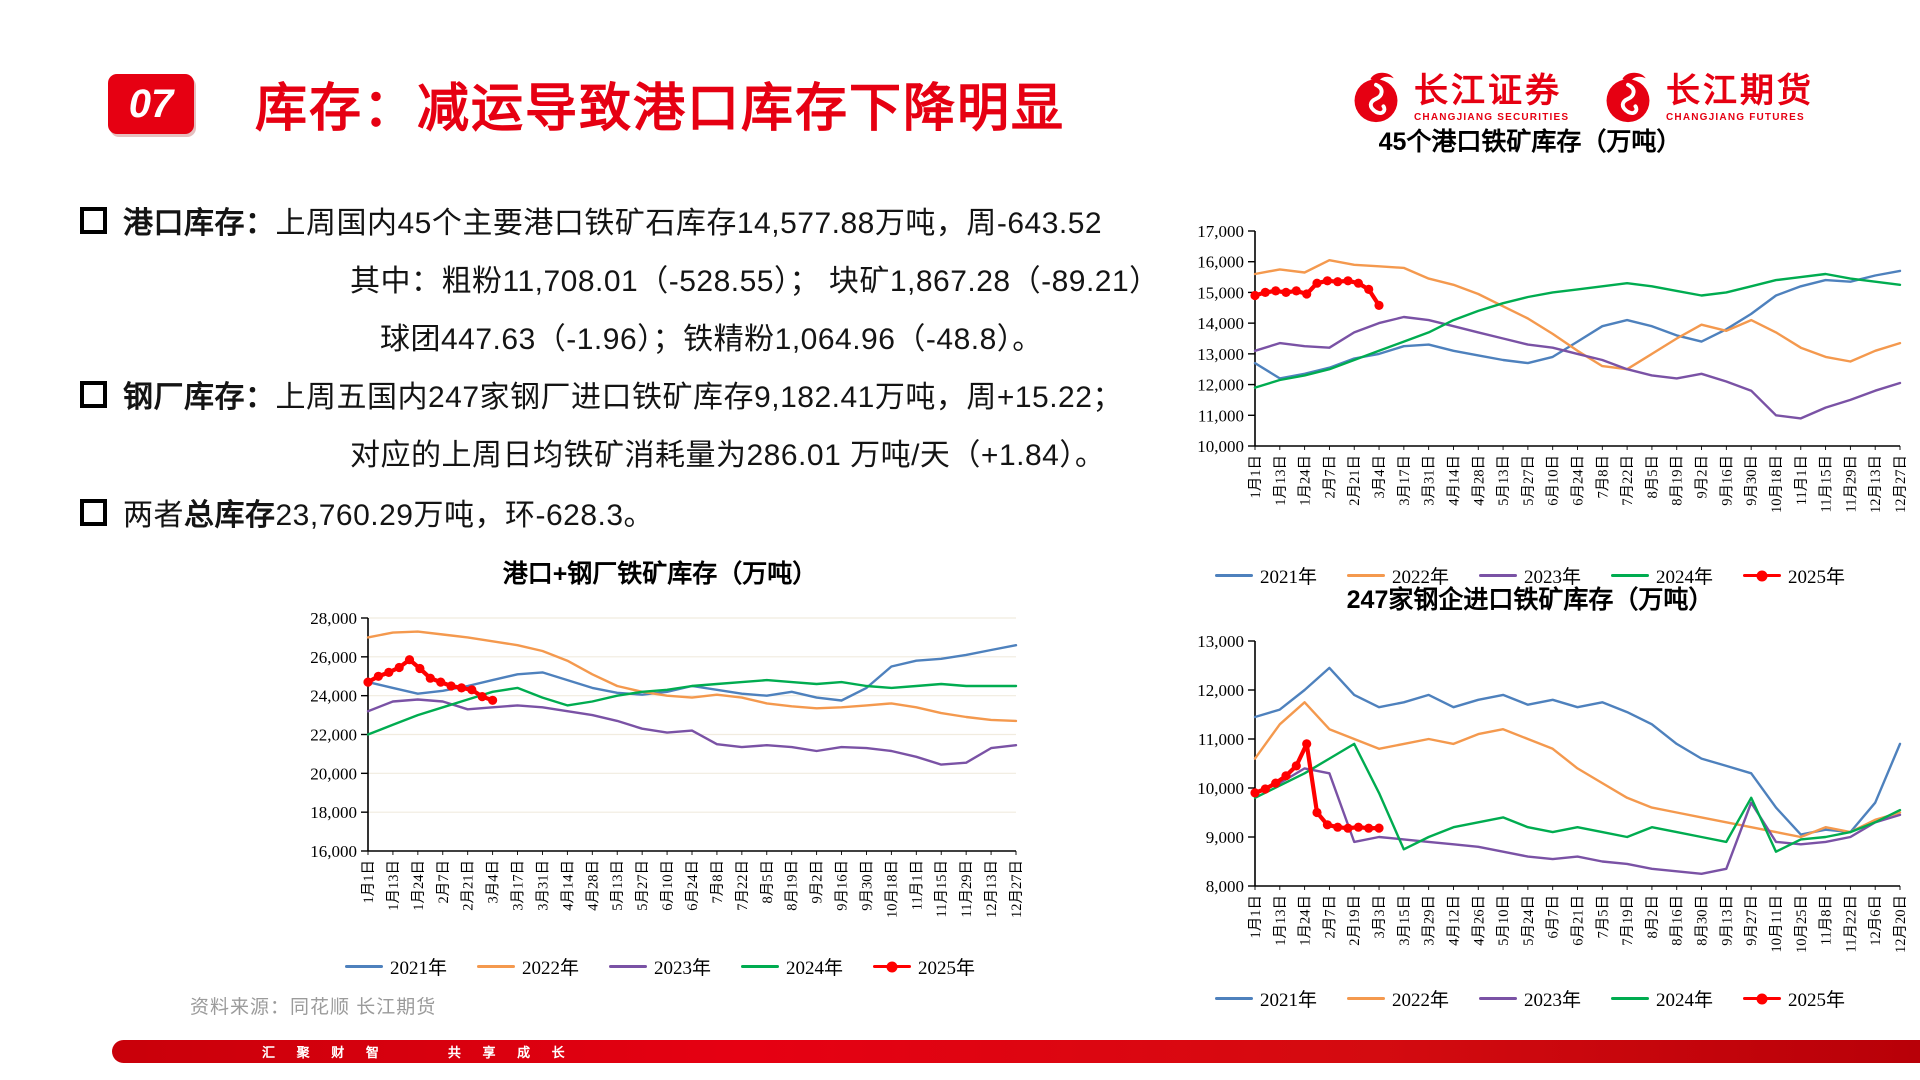 The image size is (1920, 1080). Describe the element at coordinates (1330, 917) in the screenshot. I see `x-tick-label: 2月7日` at that location.